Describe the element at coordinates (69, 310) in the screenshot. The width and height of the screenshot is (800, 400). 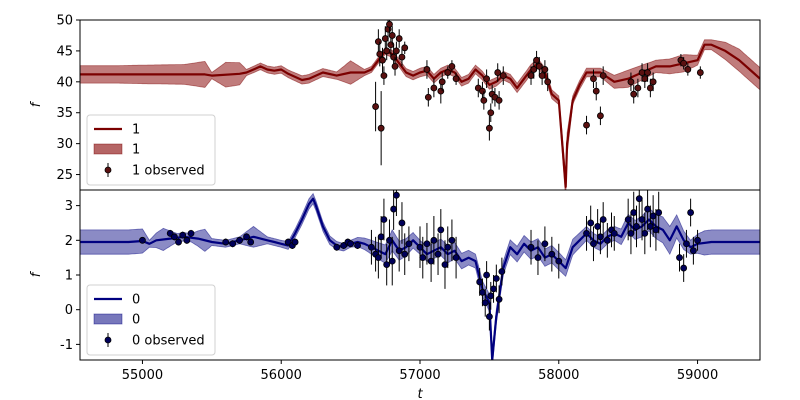
I see `y-tick-label: 0` at that location.